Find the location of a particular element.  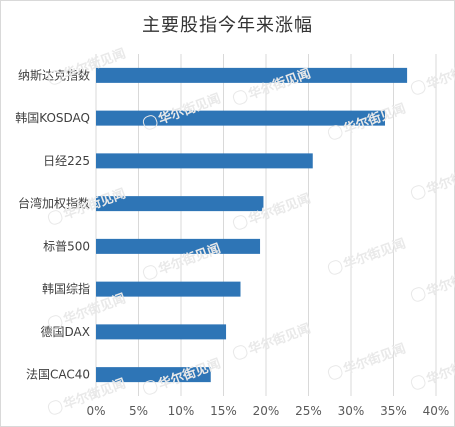

category-label: 标普500 is located at coordinates (66, 246).